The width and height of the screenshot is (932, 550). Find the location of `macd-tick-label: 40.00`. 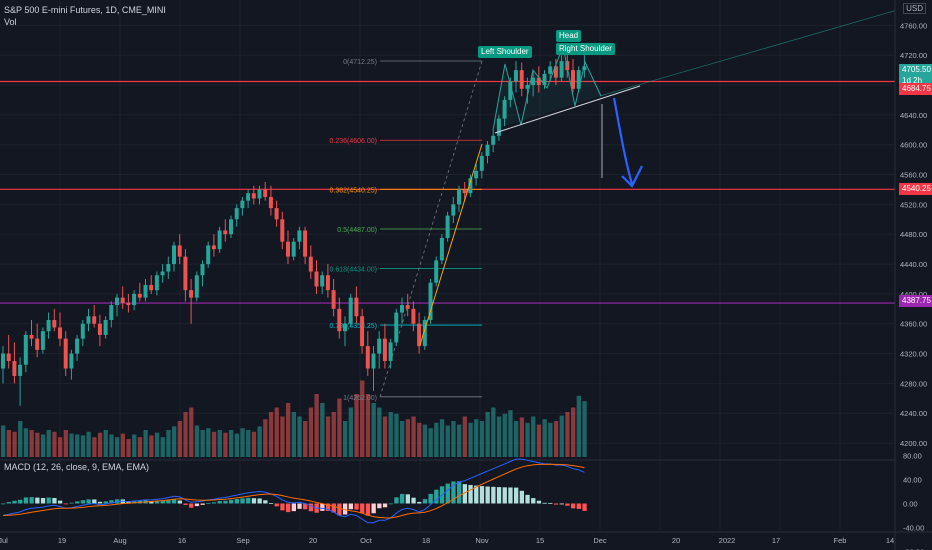

macd-tick-label: 40.00 is located at coordinates (912, 480).